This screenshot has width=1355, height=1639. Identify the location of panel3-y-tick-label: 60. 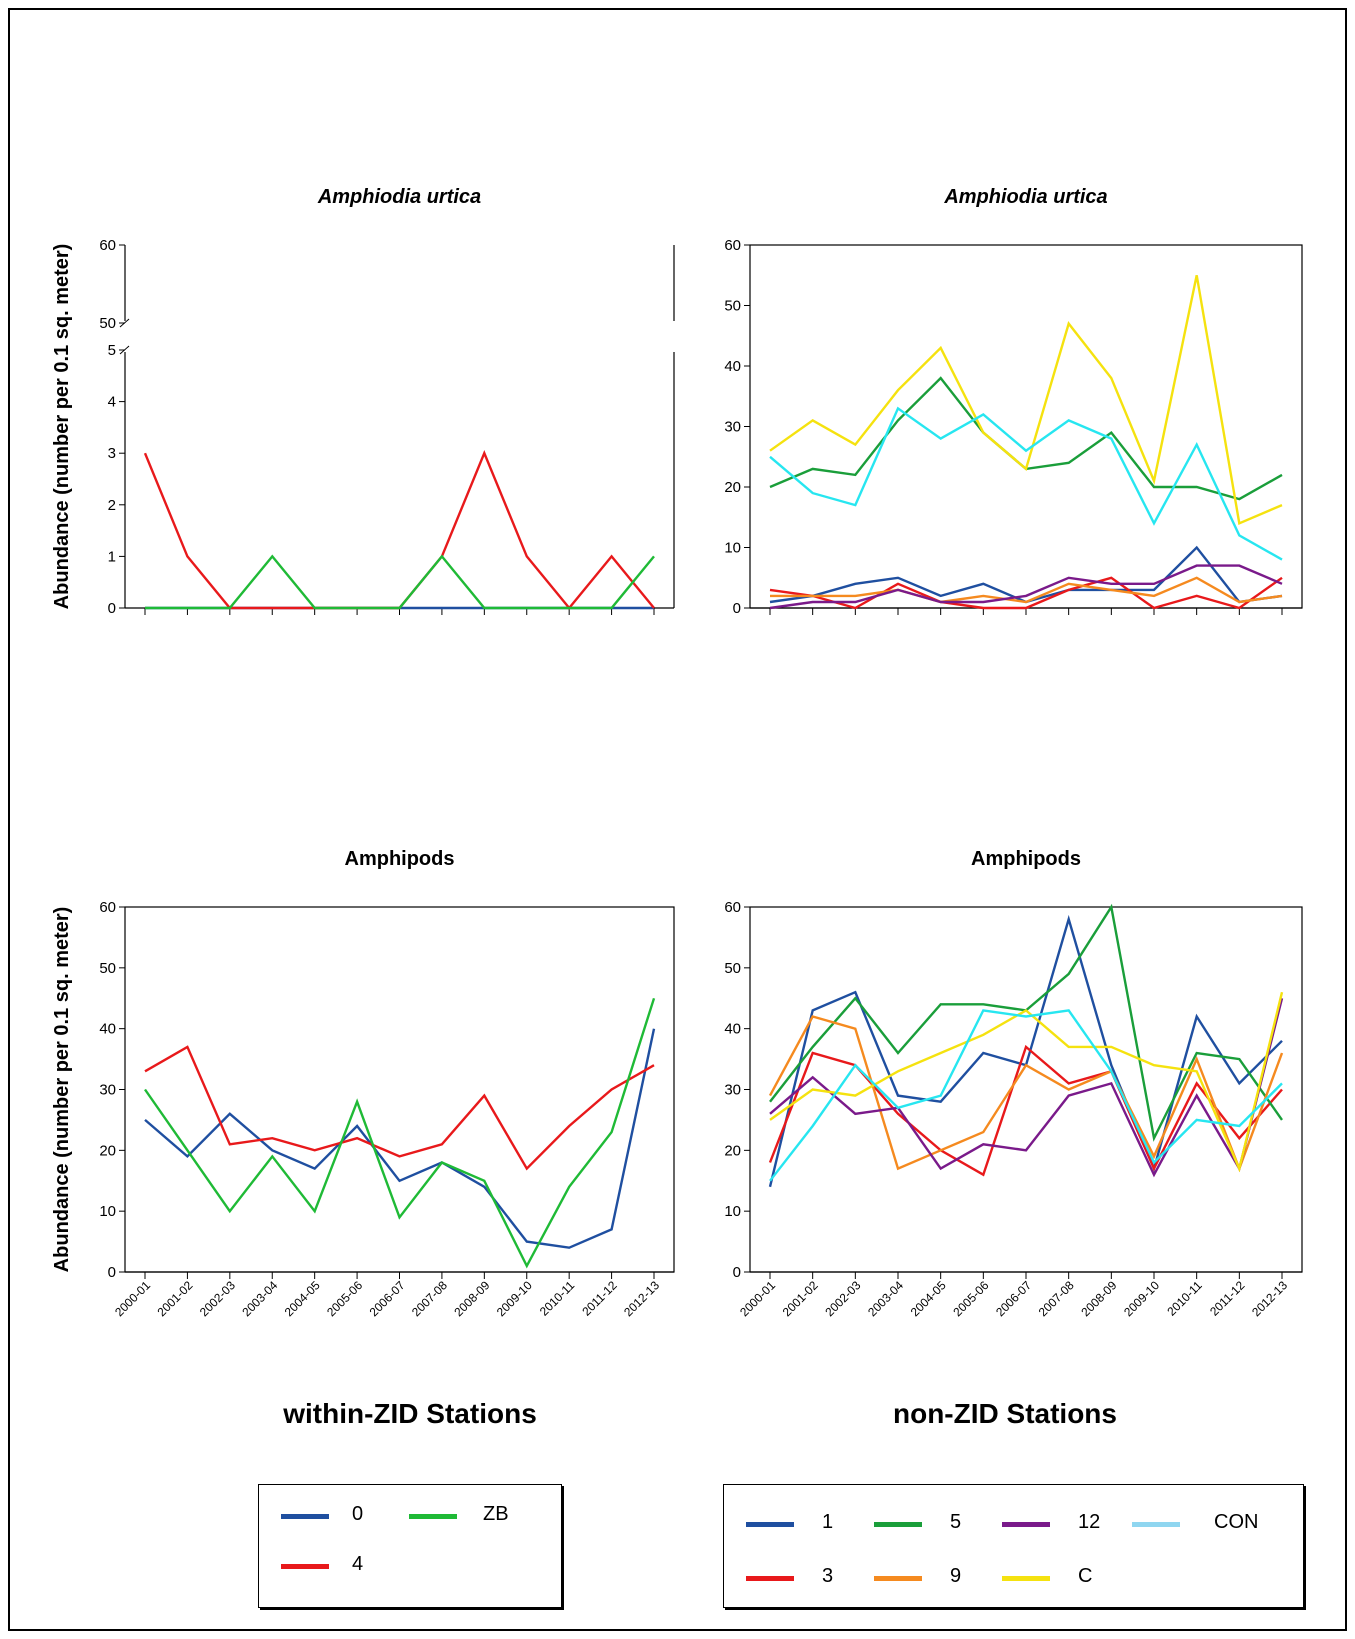
(107, 907).